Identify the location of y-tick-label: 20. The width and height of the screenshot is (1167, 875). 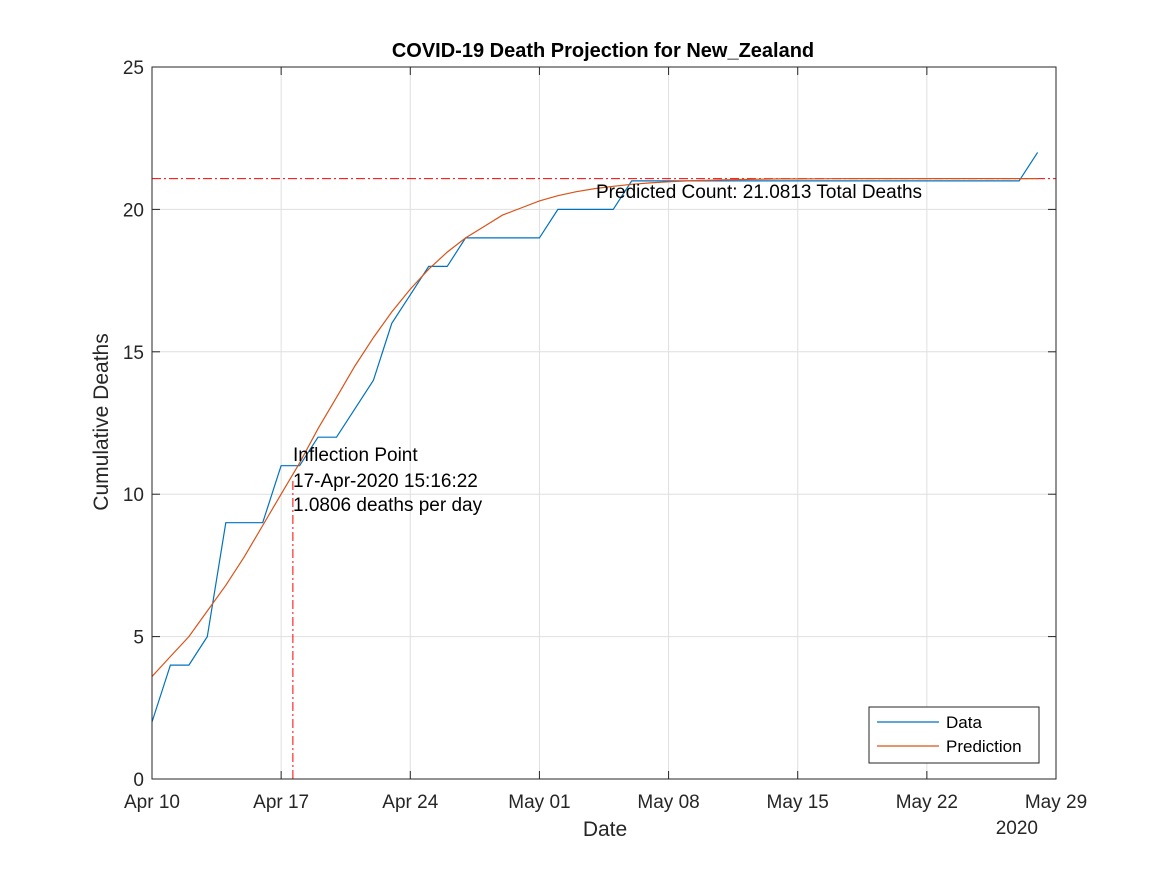
(133, 210).